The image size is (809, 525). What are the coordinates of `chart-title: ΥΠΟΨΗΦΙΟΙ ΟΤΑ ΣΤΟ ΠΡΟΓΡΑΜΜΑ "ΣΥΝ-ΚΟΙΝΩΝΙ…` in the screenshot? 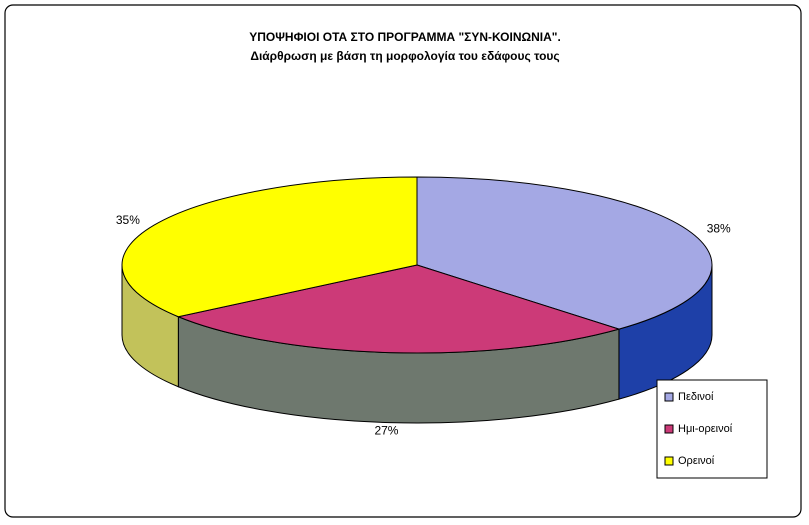 It's located at (405, 37).